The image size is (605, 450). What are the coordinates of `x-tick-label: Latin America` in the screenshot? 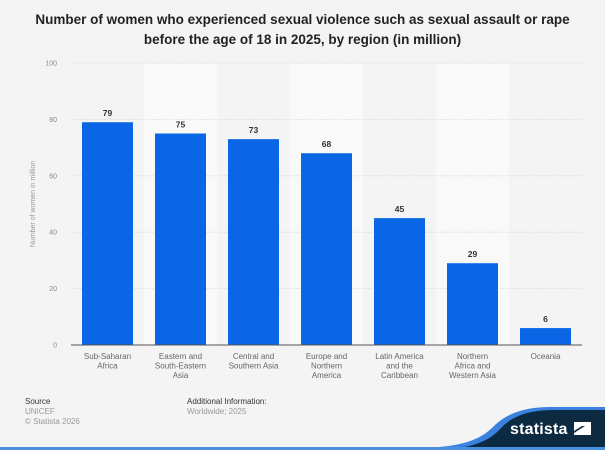 It's located at (399, 356).